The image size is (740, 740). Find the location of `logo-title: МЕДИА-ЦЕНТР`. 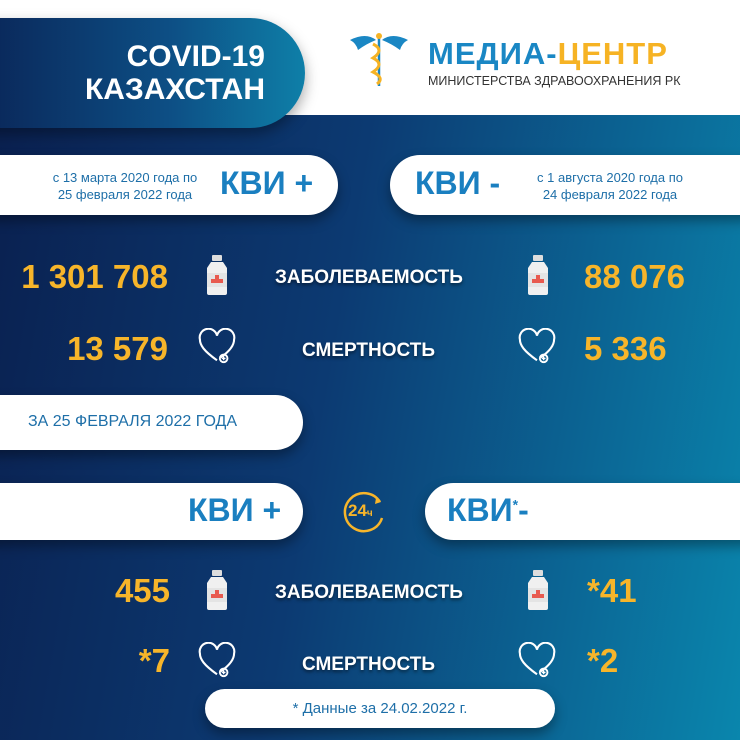

logo-title: МЕДИА-ЦЕНТР is located at coordinates (548, 54).